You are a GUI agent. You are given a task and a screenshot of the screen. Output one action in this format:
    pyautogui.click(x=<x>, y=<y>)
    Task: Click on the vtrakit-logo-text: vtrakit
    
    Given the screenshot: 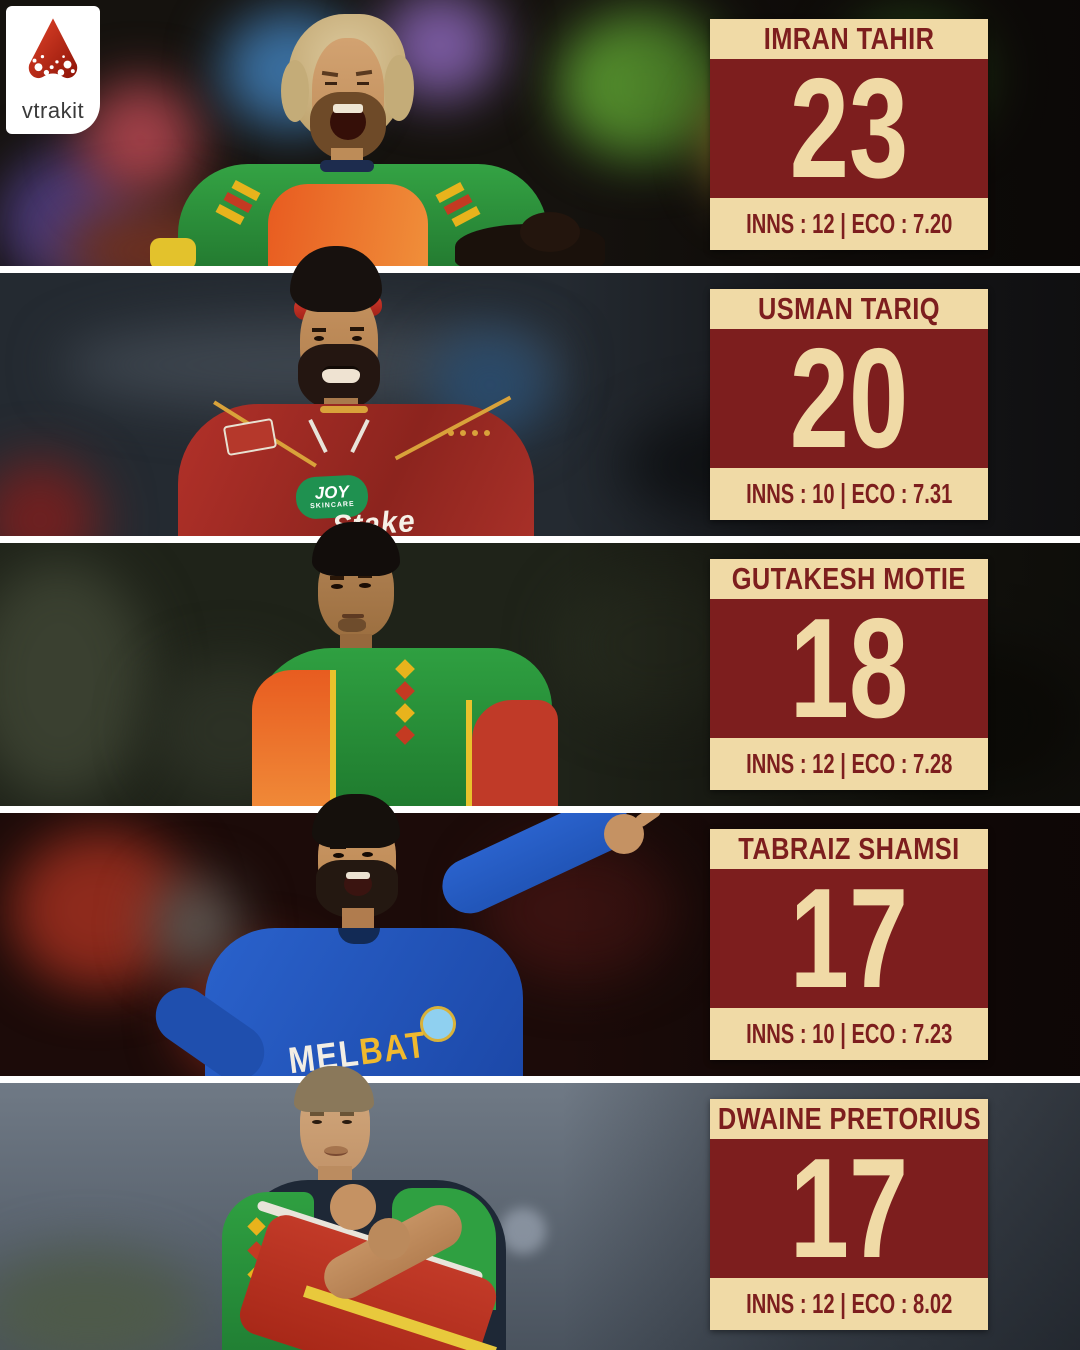 What is the action you would take?
    pyautogui.click(x=53, y=110)
    